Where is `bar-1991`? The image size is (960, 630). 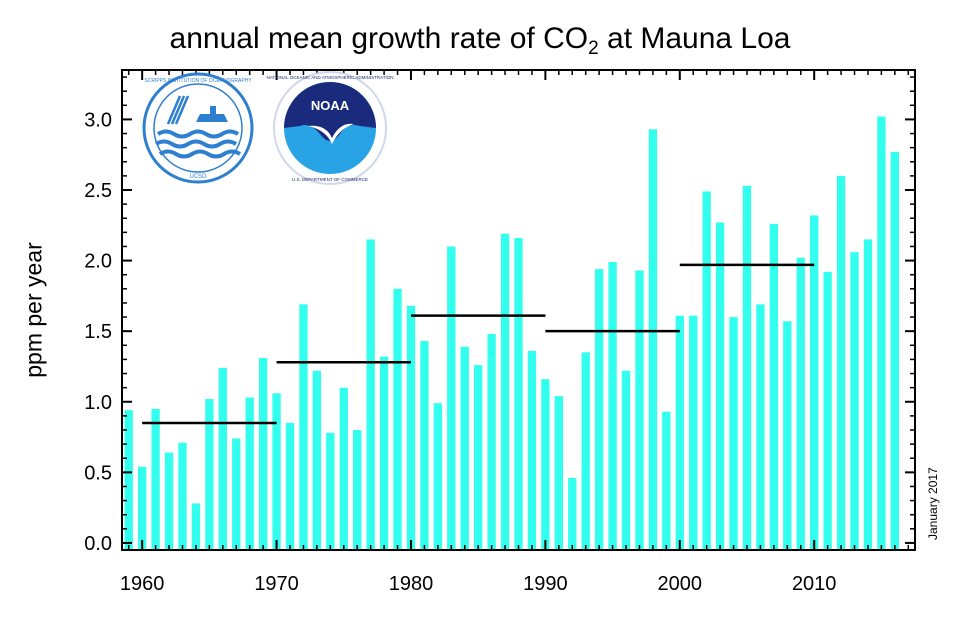 bar-1991 is located at coordinates (558, 473).